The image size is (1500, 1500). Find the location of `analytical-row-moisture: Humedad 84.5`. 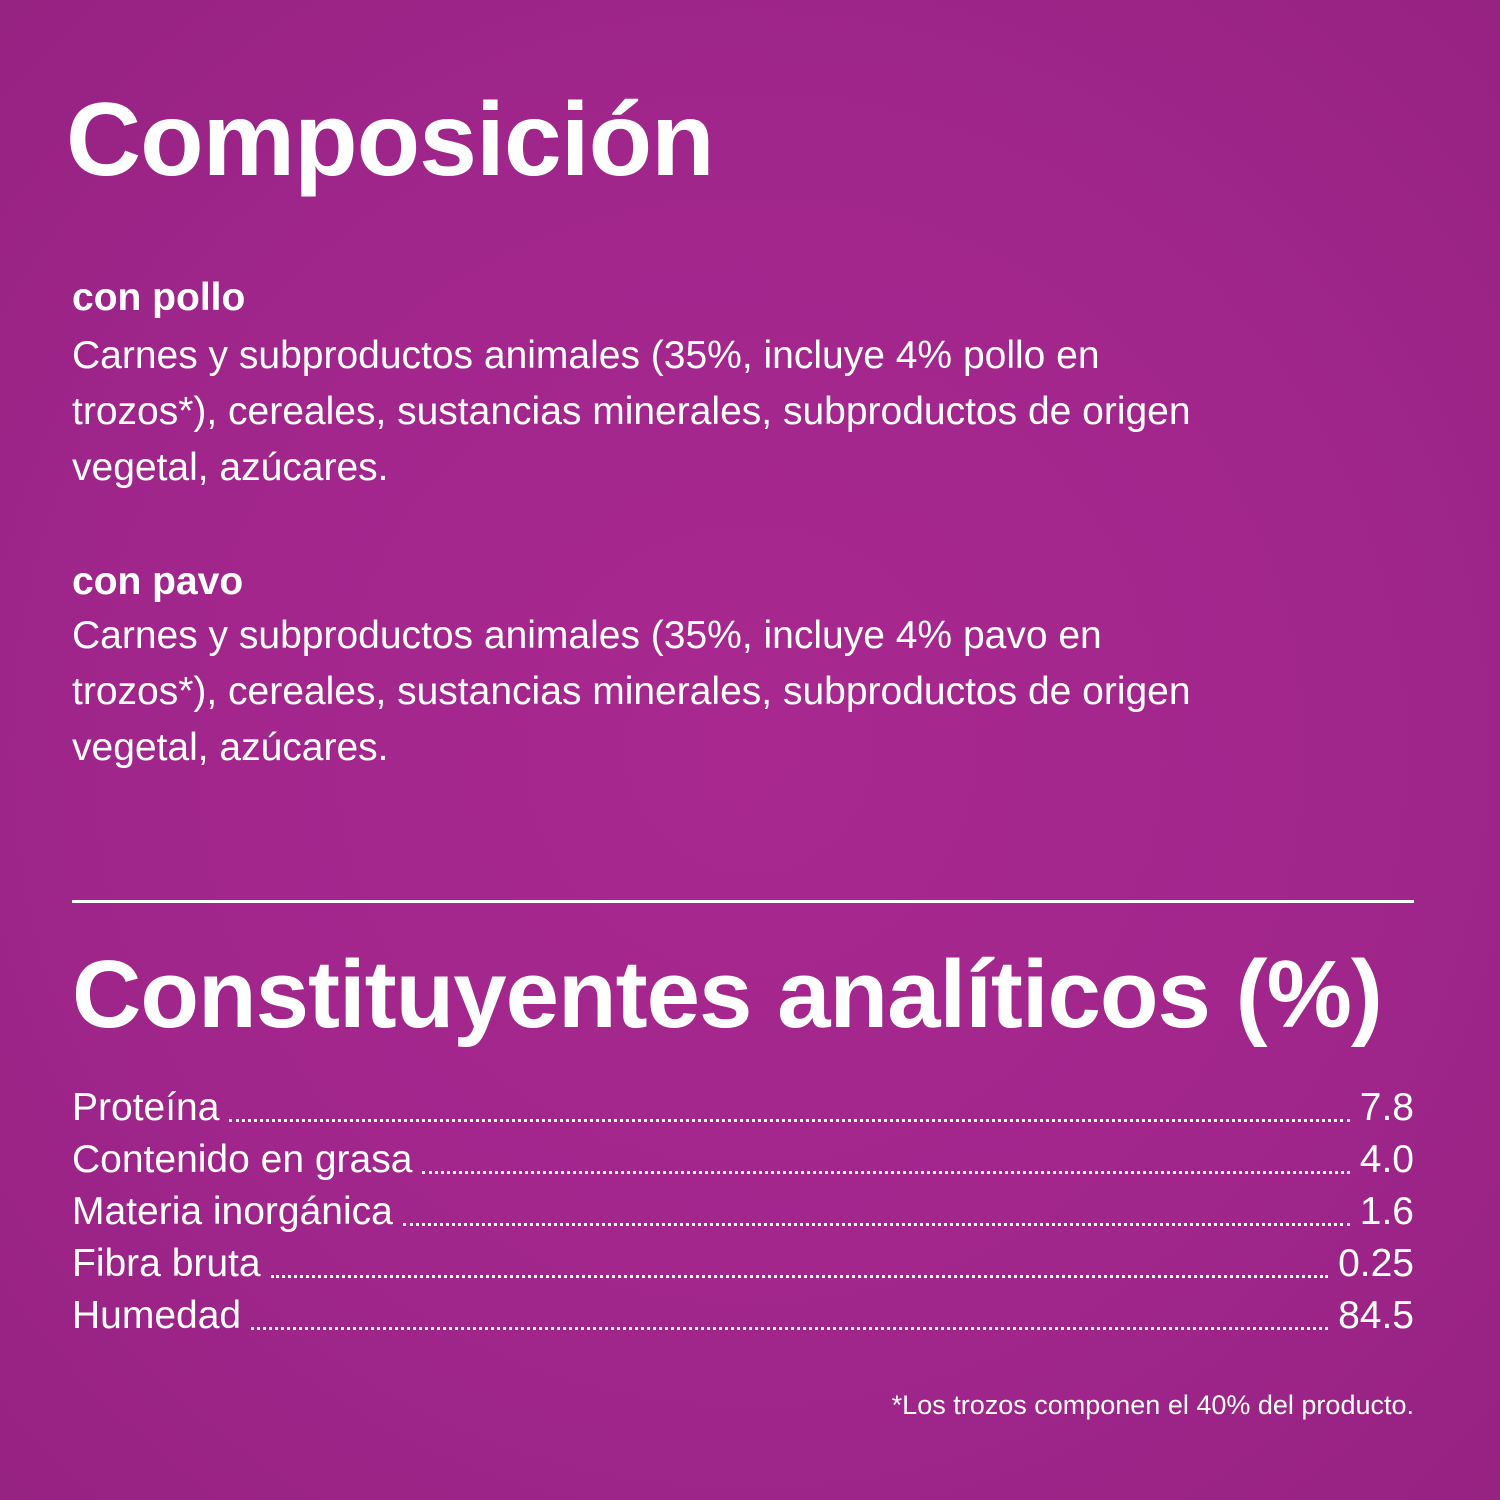

analytical-row-moisture: Humedad 84.5 is located at coordinates (743, 1316).